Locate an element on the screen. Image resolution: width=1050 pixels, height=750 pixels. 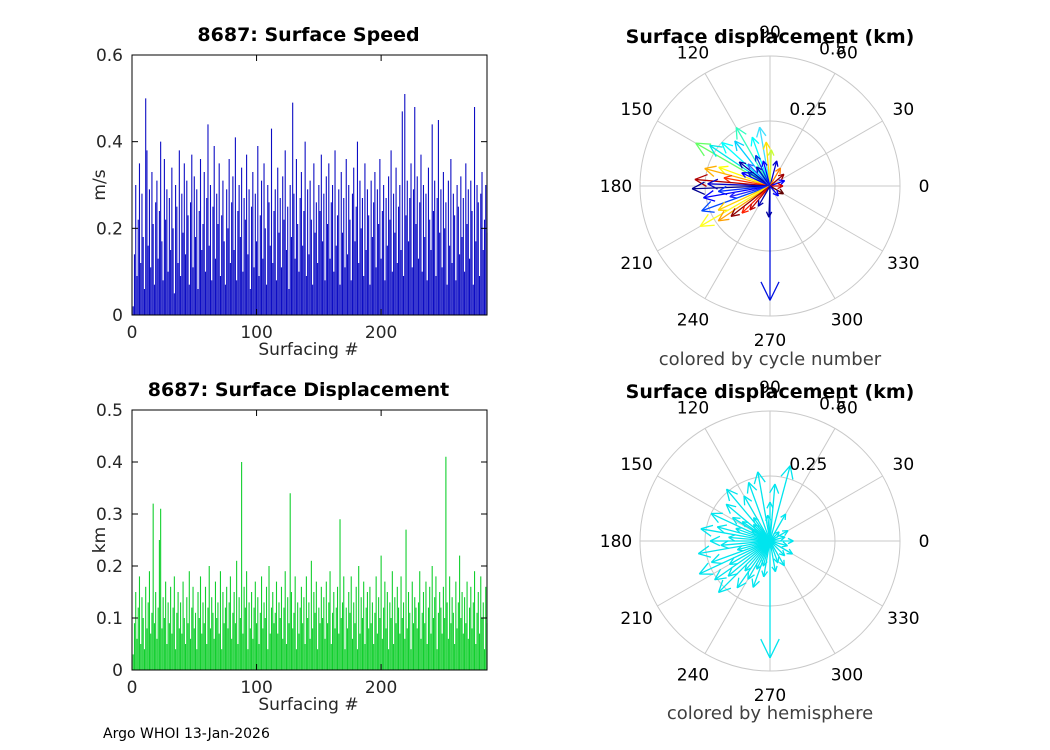
displacement-chart-title: 8687: Surface Displacement is located at coordinates (298, 390).